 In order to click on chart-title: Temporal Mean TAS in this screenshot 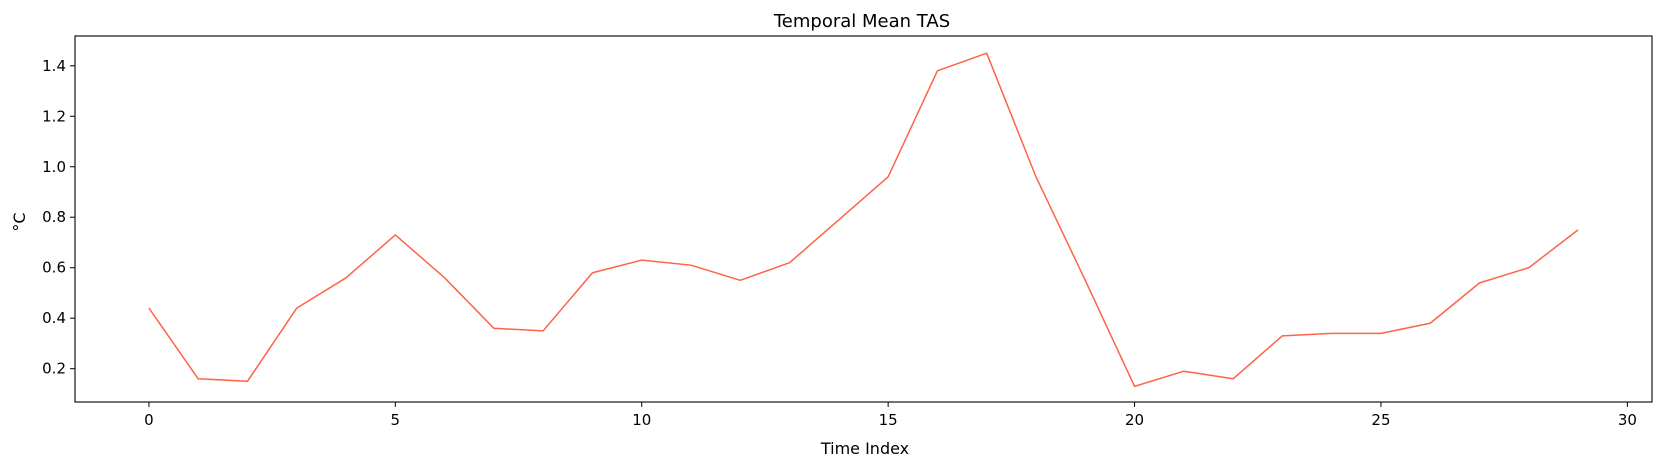, I will do `click(861, 21)`.